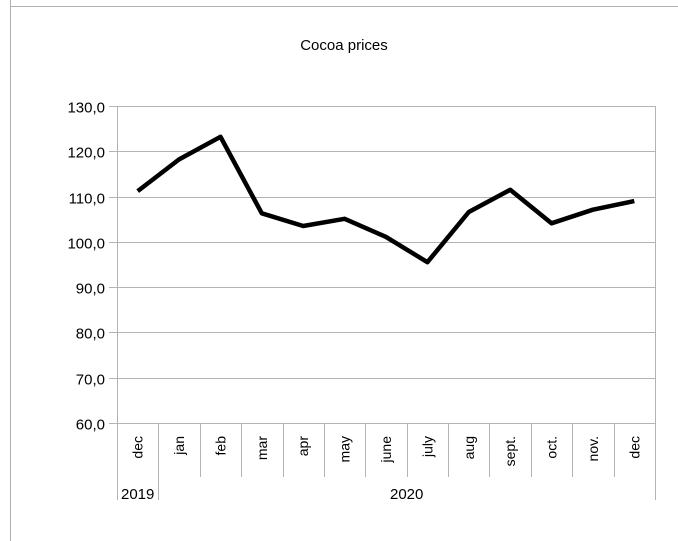 Image resolution: width=678 pixels, height=541 pixels. I want to click on x-tick-label: feb, so click(220, 446).